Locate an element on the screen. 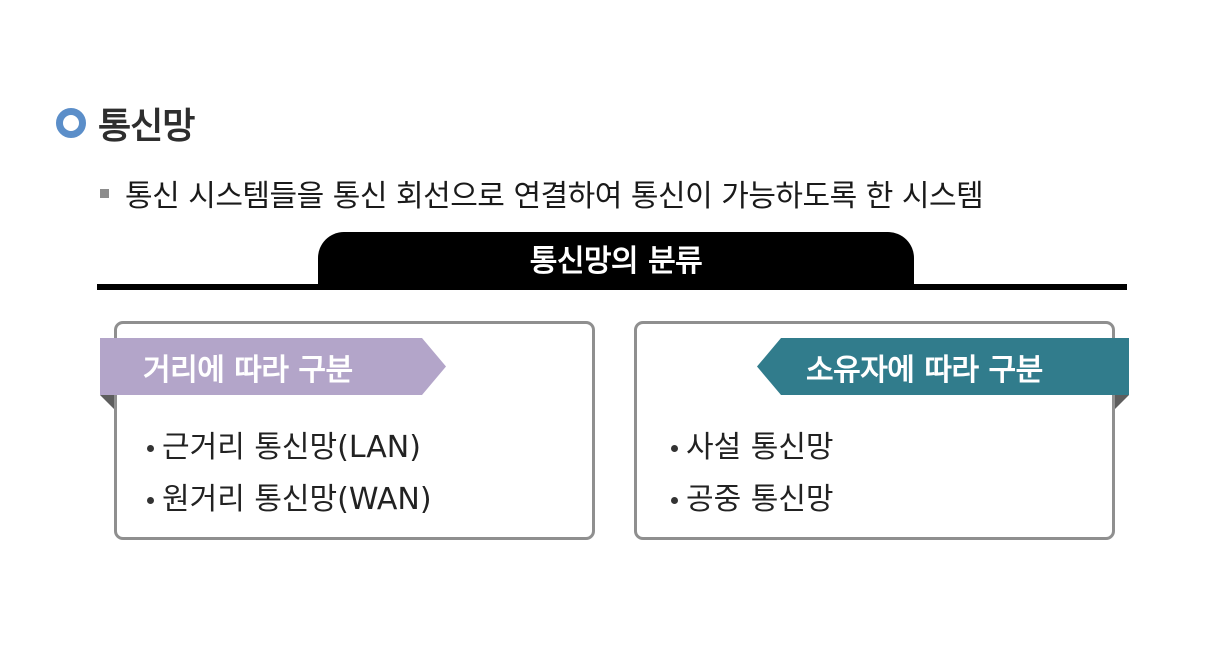 Image resolution: width=1210 pixels, height=652 pixels. distance-ribbon-label: 거리에 따라 구분 is located at coordinates (248, 370).